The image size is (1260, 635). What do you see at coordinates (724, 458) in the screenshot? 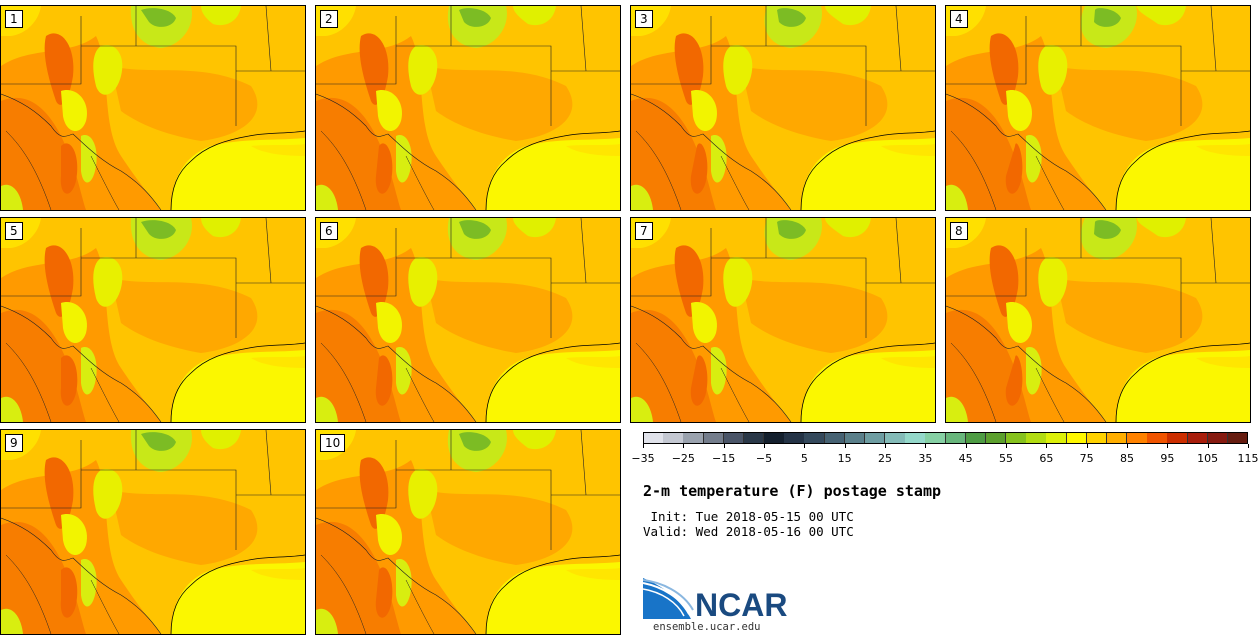
I see `colorbar-tick-label: −15` at bounding box center [724, 458].